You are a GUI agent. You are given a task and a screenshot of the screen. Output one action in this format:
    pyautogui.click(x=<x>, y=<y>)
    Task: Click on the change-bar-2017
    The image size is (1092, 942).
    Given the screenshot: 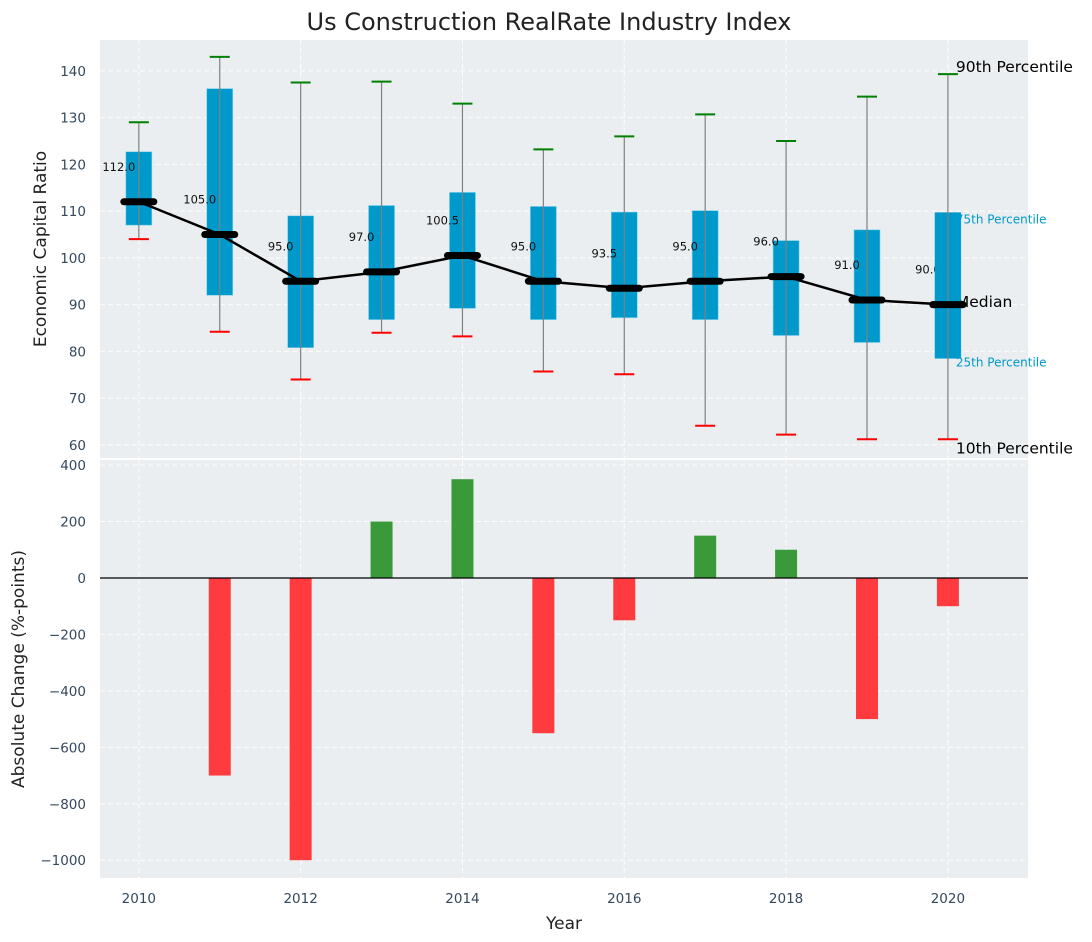 What is the action you would take?
    pyautogui.click(x=705, y=556)
    